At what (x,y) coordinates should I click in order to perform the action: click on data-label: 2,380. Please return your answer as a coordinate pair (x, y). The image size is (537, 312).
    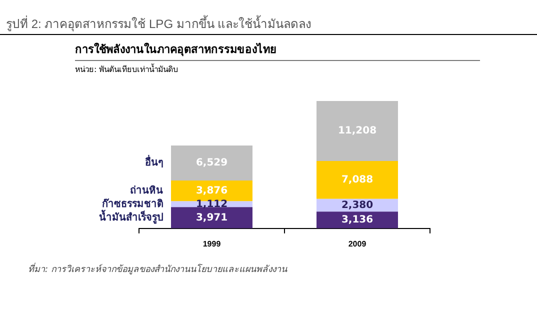
    Looking at the image, I should click on (357, 205).